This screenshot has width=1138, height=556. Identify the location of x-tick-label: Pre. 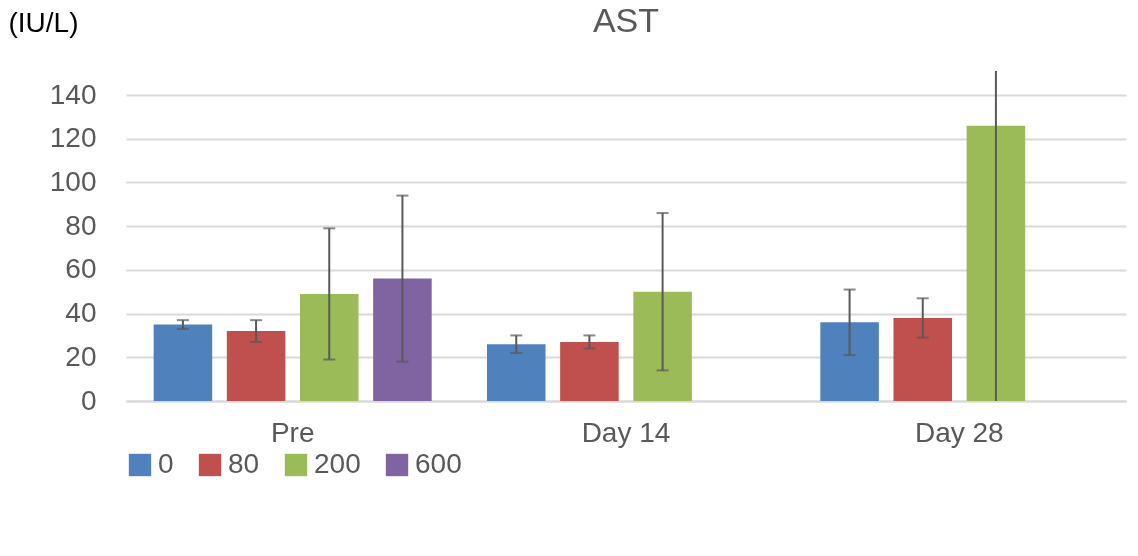
(292, 432).